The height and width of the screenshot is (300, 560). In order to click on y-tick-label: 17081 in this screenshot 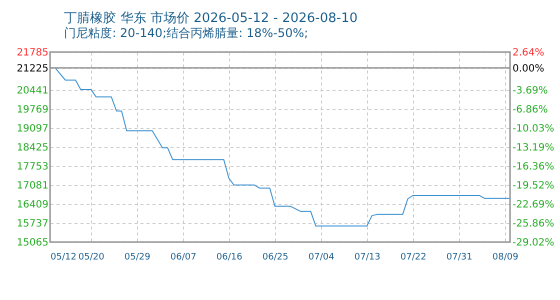, I will do `click(32, 186)`.